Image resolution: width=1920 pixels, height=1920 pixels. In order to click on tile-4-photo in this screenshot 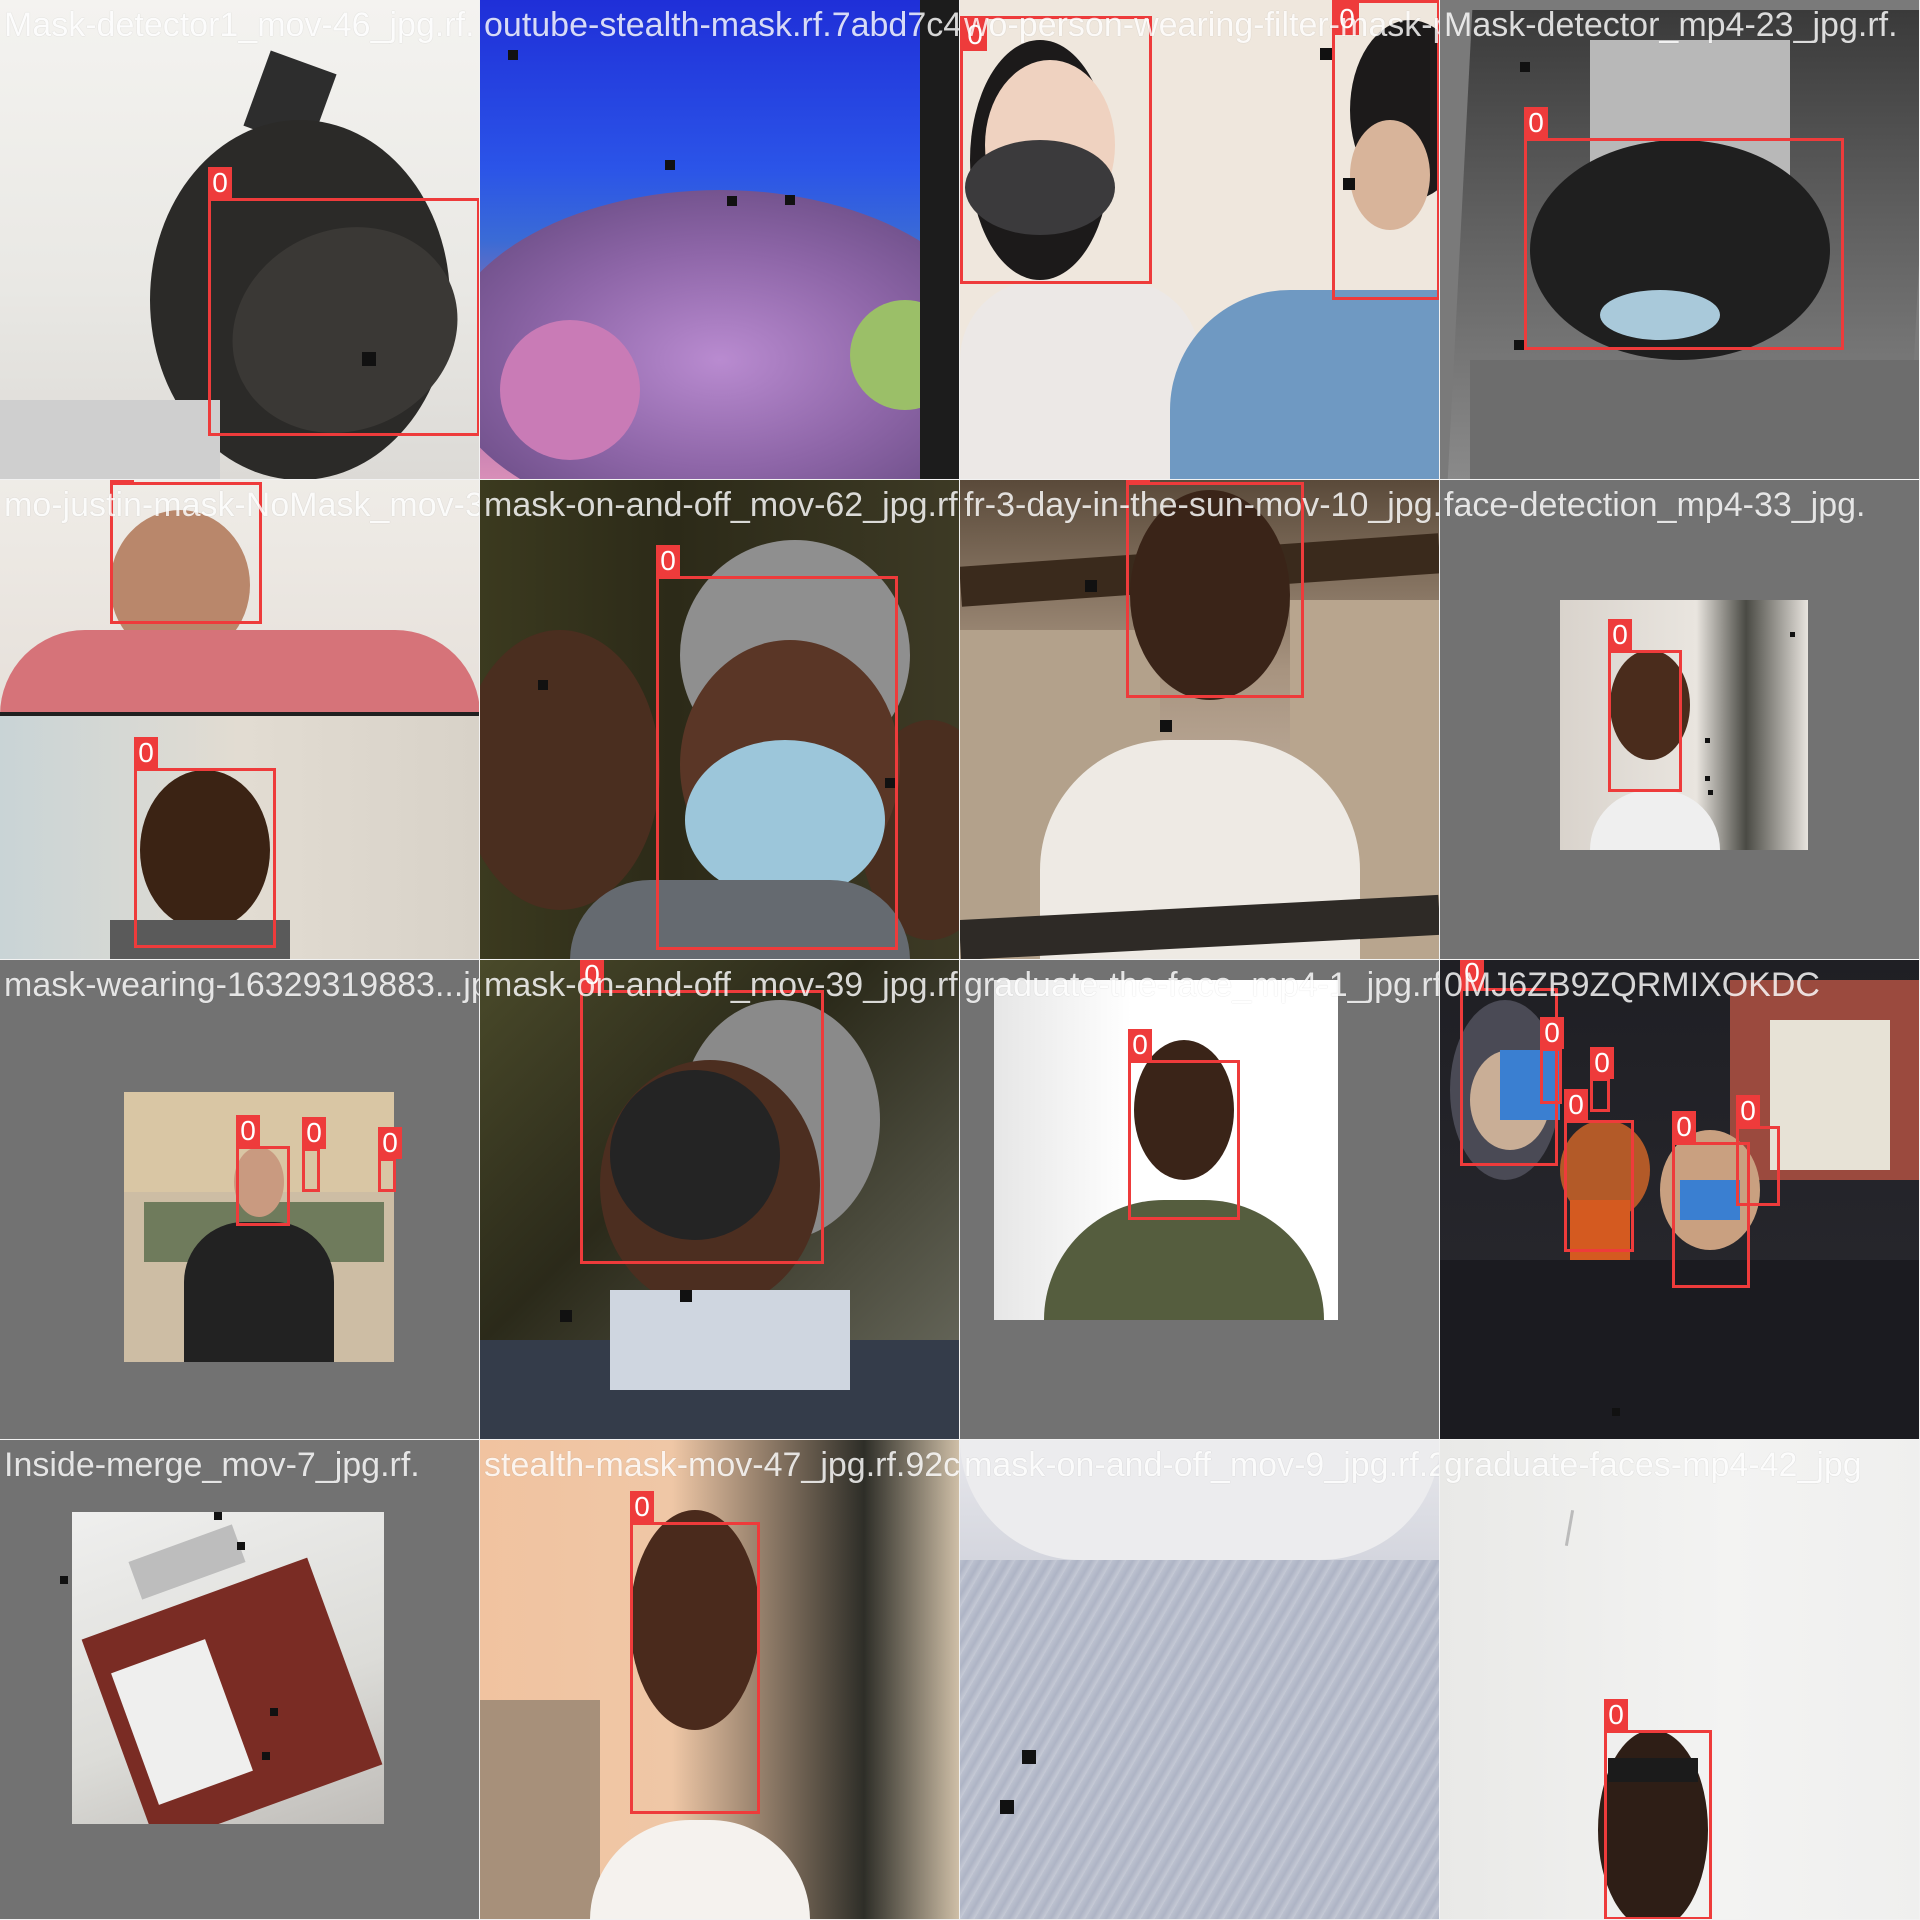, I will do `click(1679, 239)`.